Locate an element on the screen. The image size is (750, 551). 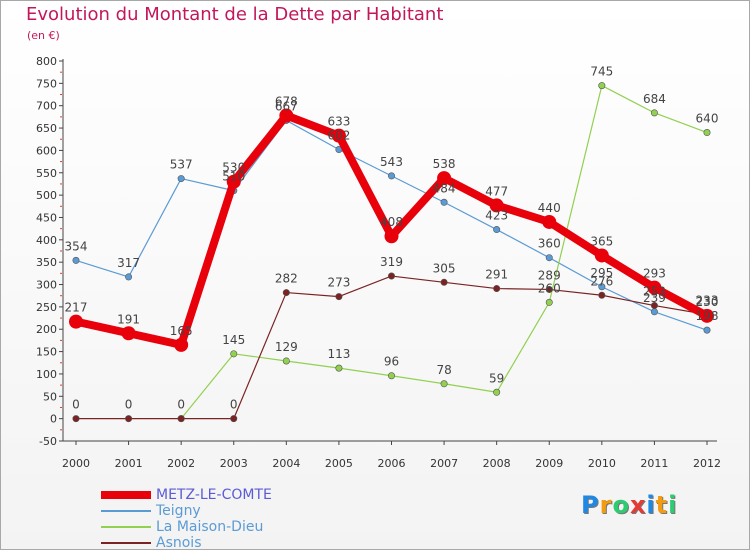
x-tick-label: 2012 is located at coordinates (707, 463).